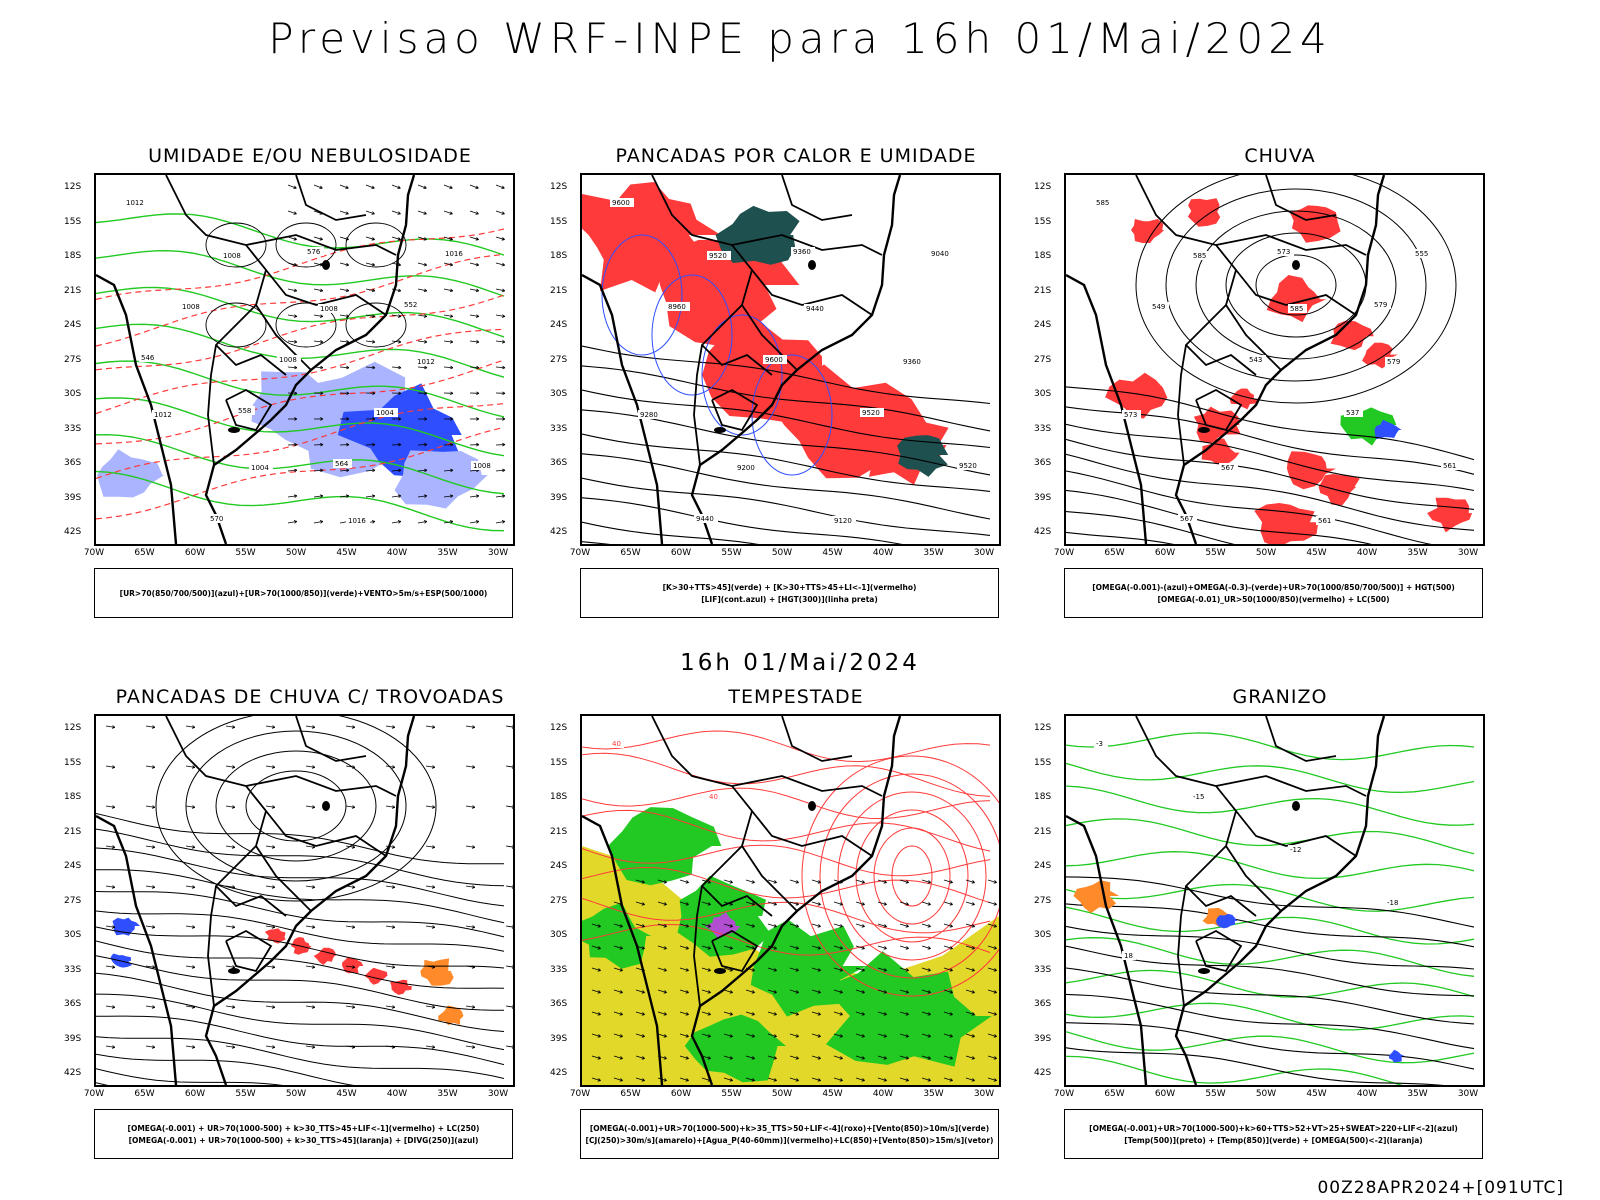  What do you see at coordinates (1352, 413) in the screenshot?
I see `contour-label: 537` at bounding box center [1352, 413].